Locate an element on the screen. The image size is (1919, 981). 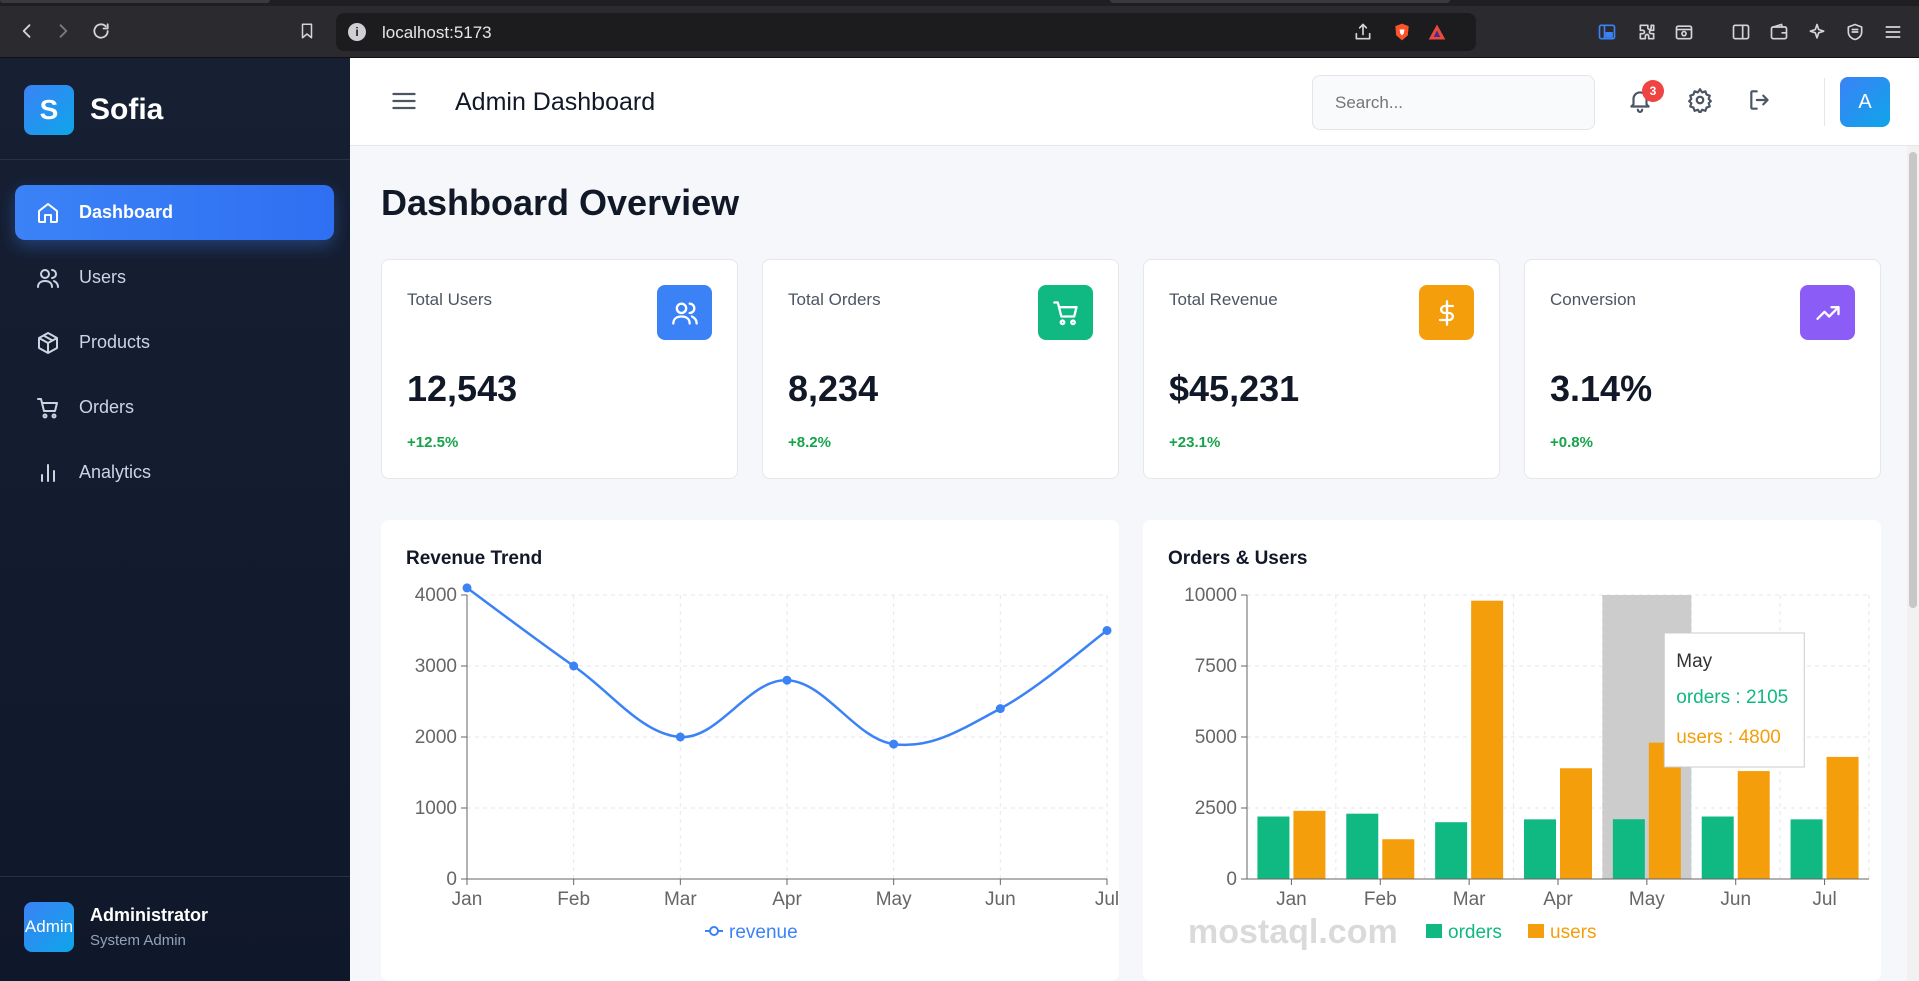
sidebar-item-dashboard: Dashboard is located at coordinates (174, 212).